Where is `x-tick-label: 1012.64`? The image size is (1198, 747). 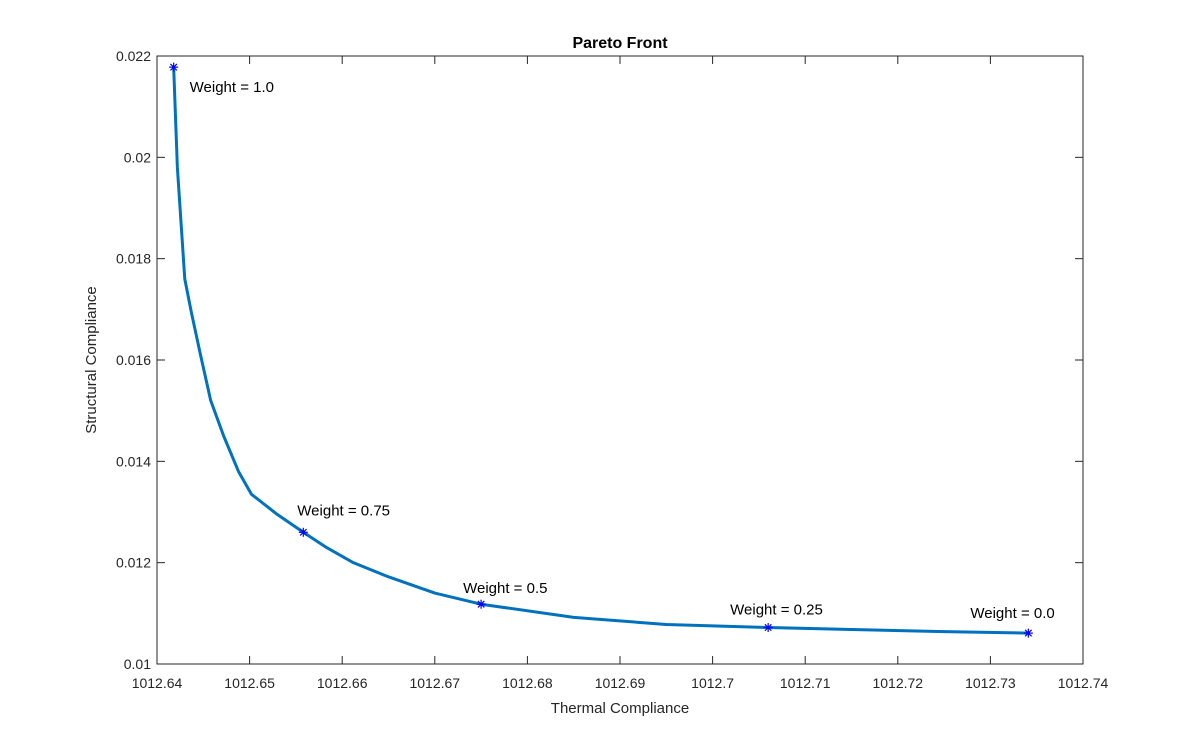
x-tick-label: 1012.64 is located at coordinates (157, 683).